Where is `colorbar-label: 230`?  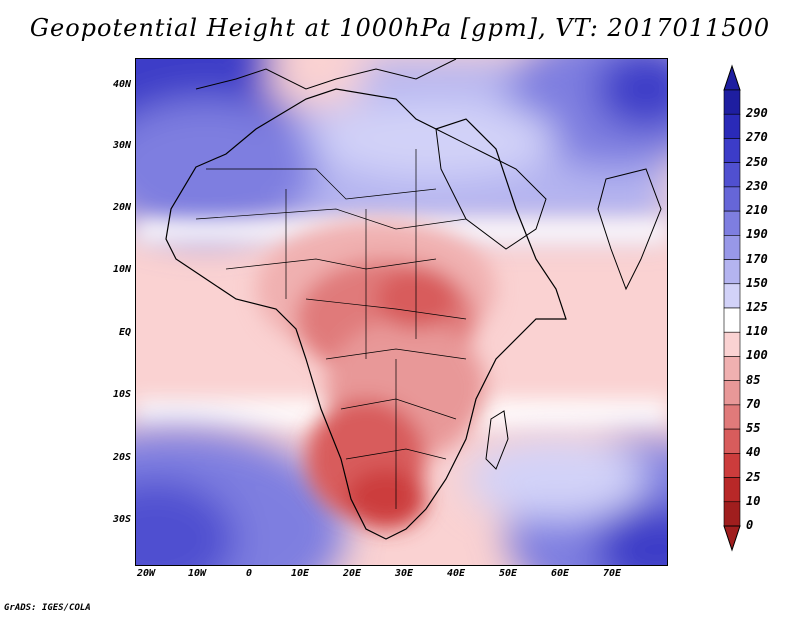 colorbar-label: 230 is located at coordinates (757, 185).